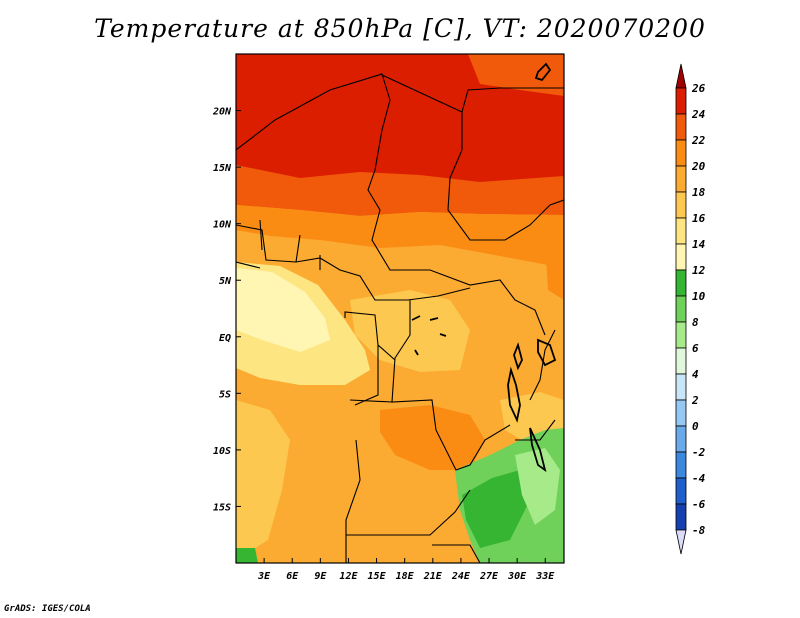 The image size is (800, 618). I want to click on colorbar-level-label: 26, so click(698, 88).